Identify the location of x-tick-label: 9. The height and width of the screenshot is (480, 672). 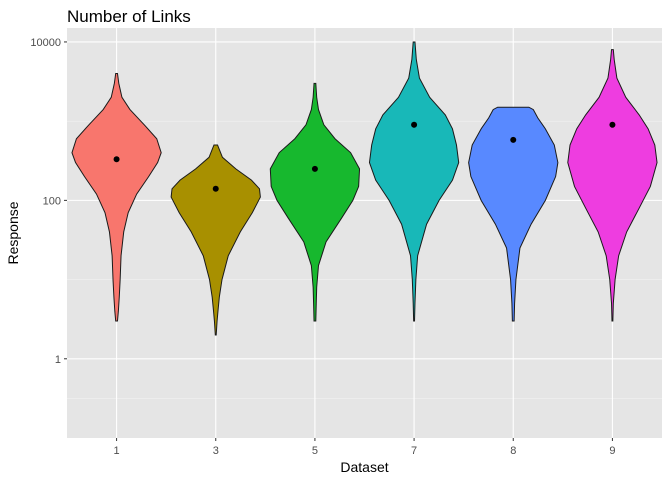
(612, 451).